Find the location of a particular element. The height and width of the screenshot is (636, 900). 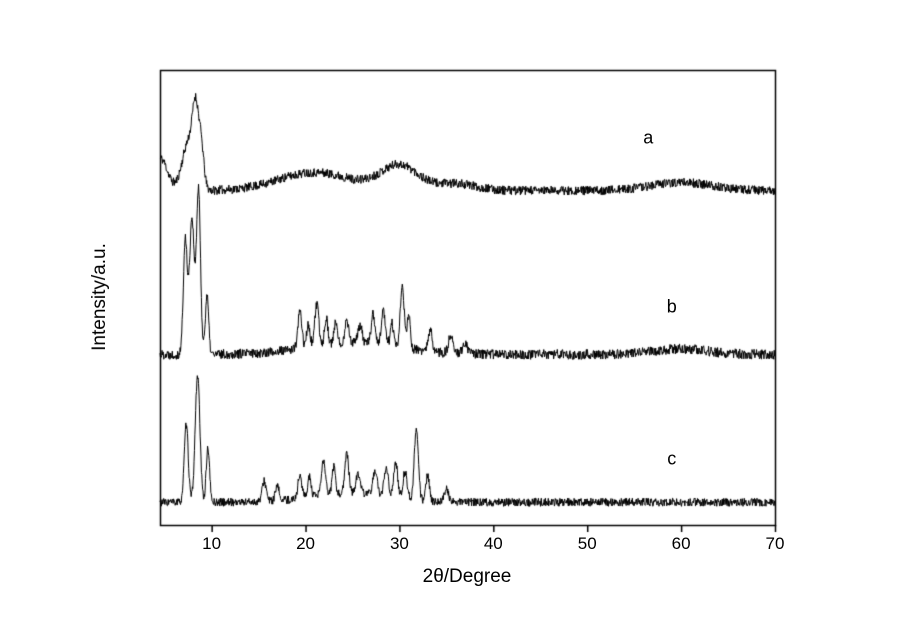

x-tick-label: 30 is located at coordinates (399, 543).